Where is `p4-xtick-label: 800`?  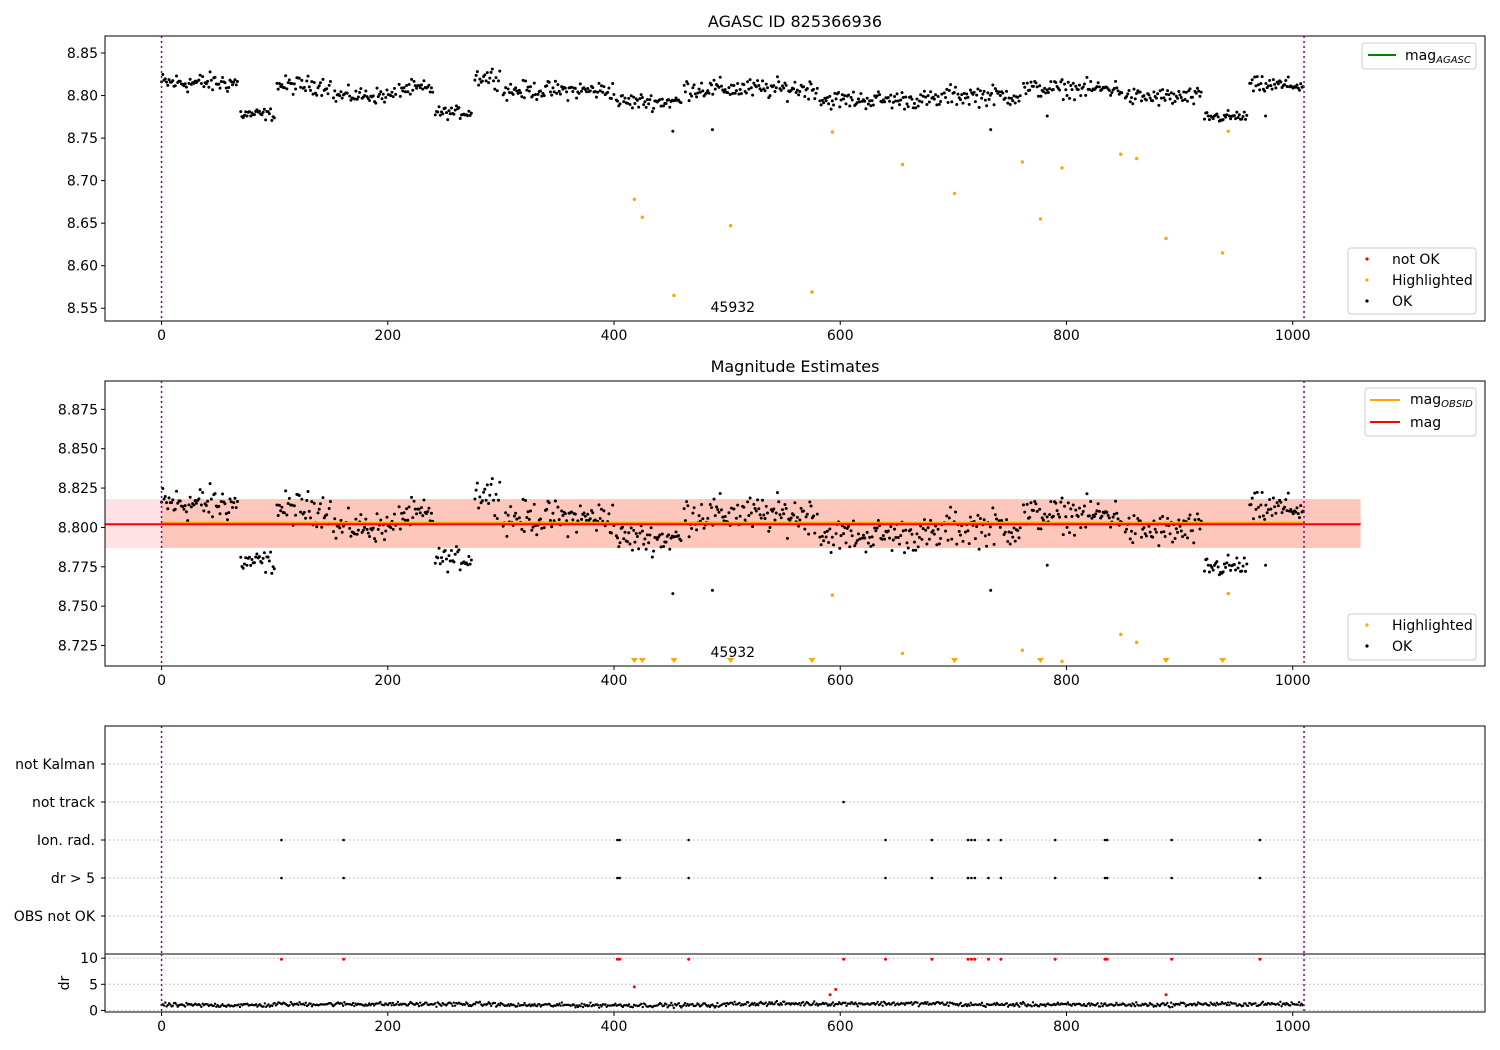
p4-xtick-label: 800 is located at coordinates (1066, 1027).